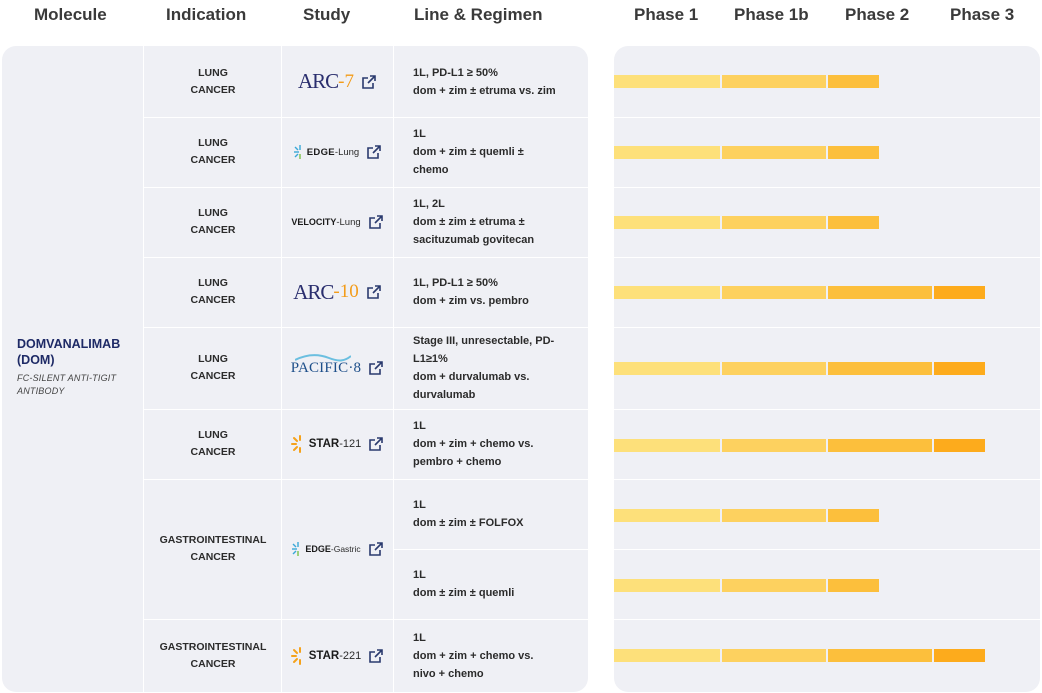  I want to click on regimen-cell: 1L dom + zim ± quemli ± chemo, so click(468, 152).